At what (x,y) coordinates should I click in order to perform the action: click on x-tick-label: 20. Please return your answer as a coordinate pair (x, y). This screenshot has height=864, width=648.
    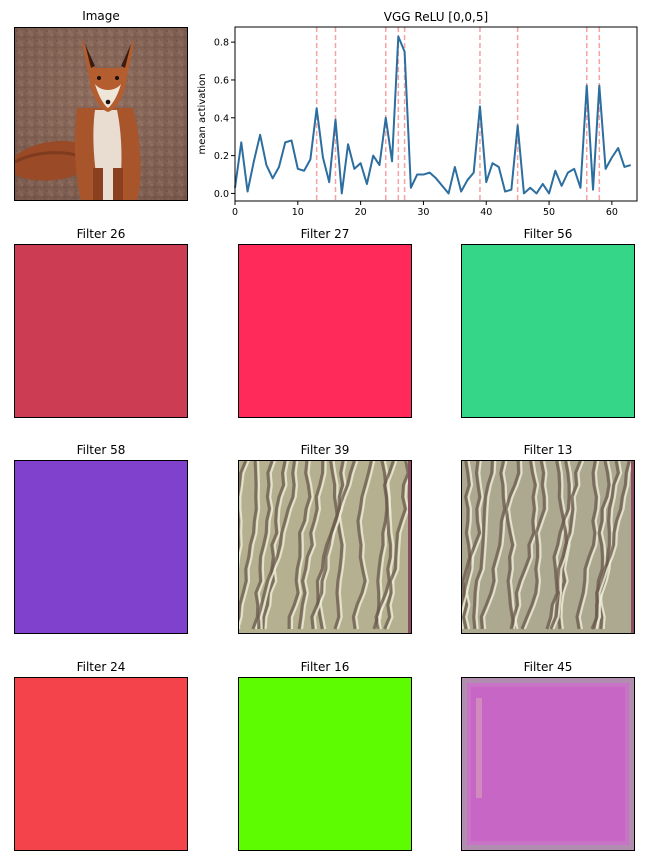
    Looking at the image, I should click on (361, 212).